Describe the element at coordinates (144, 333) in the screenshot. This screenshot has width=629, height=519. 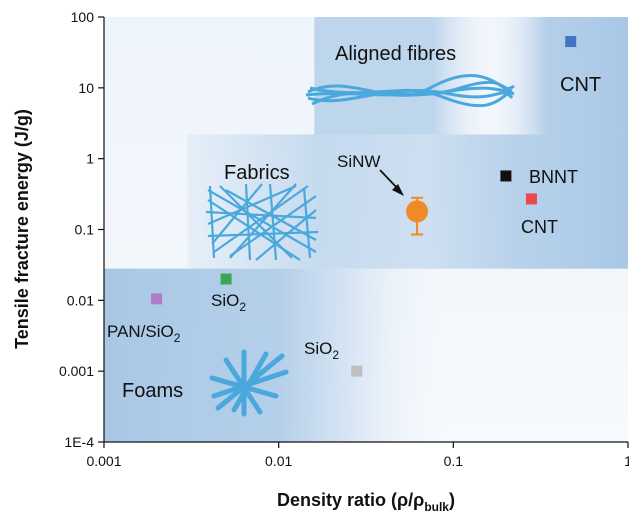
I see `label-pan-sio2: PAN/SiO2` at that location.